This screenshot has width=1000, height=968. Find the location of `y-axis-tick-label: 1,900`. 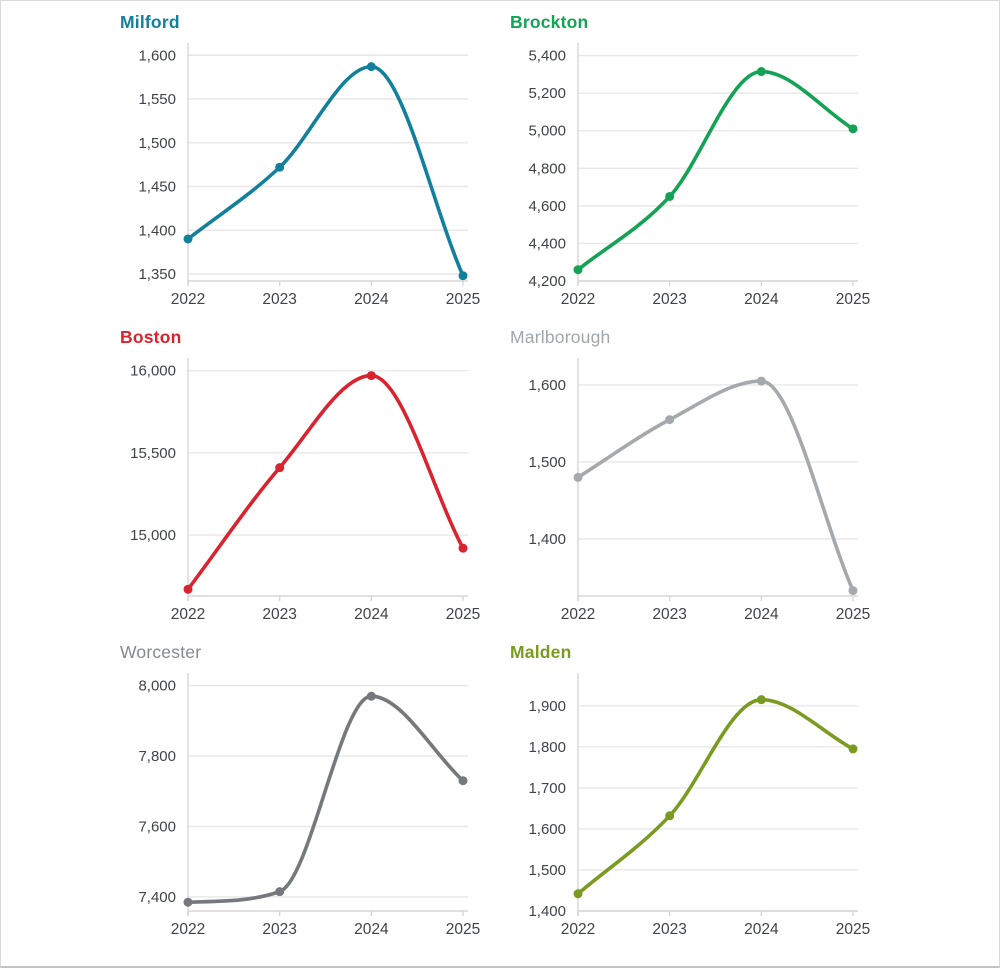

y-axis-tick-label: 1,900 is located at coordinates (547, 706).